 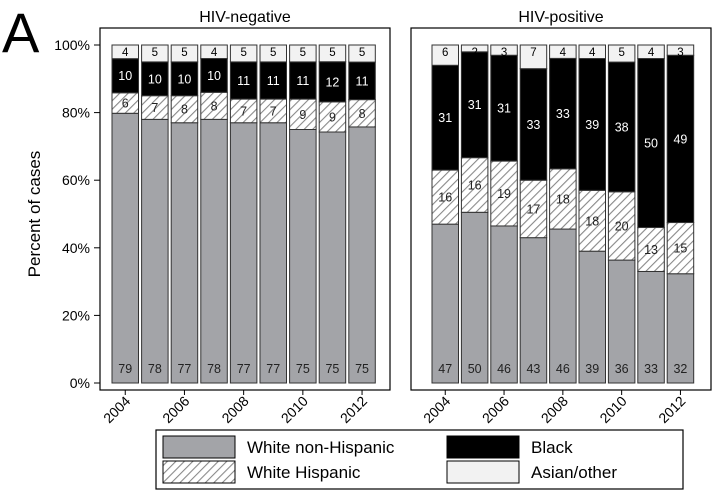 I want to click on x-tick-label: 2006, so click(x=175, y=409).